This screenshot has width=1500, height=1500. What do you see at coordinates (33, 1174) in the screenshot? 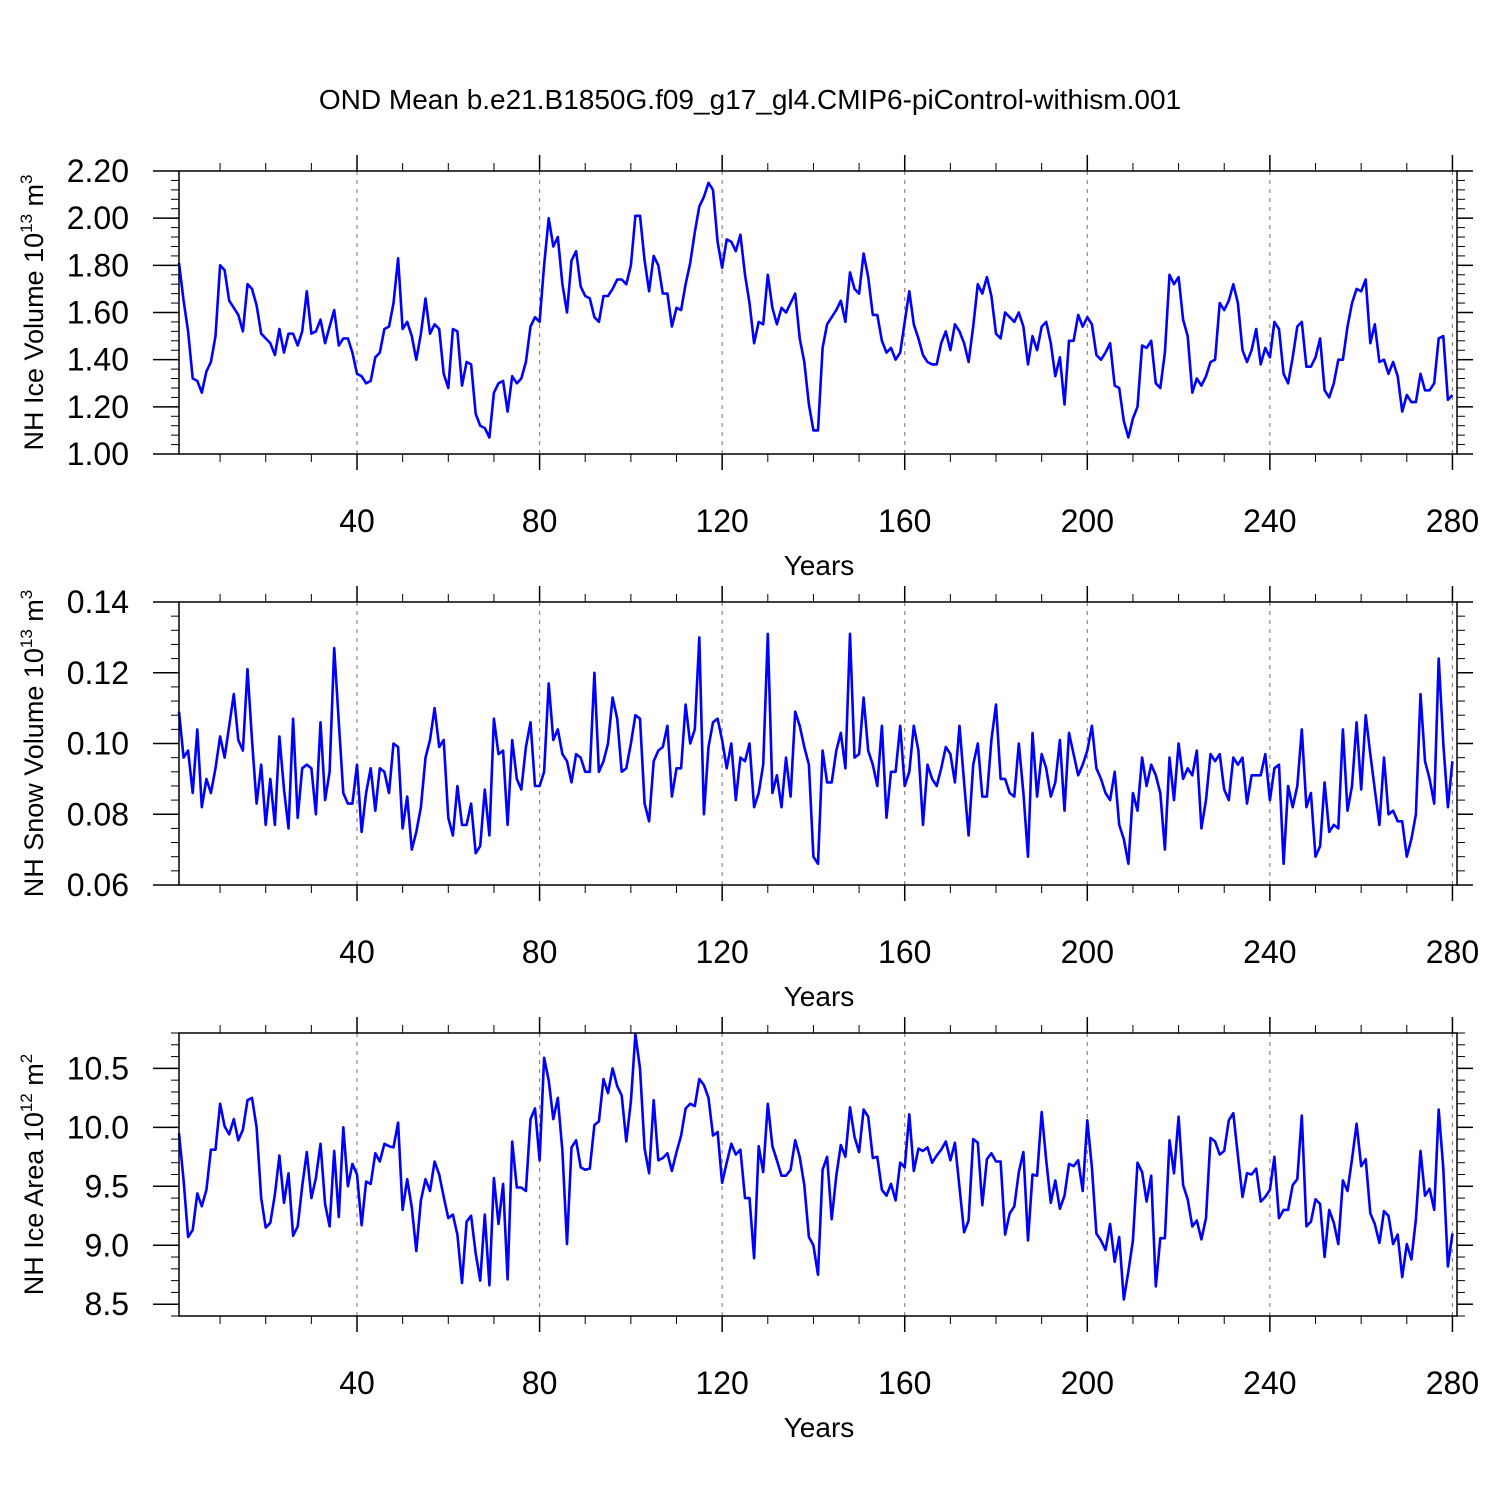
I see `y-axis-label: NH Ice Area 1012 m2` at bounding box center [33, 1174].